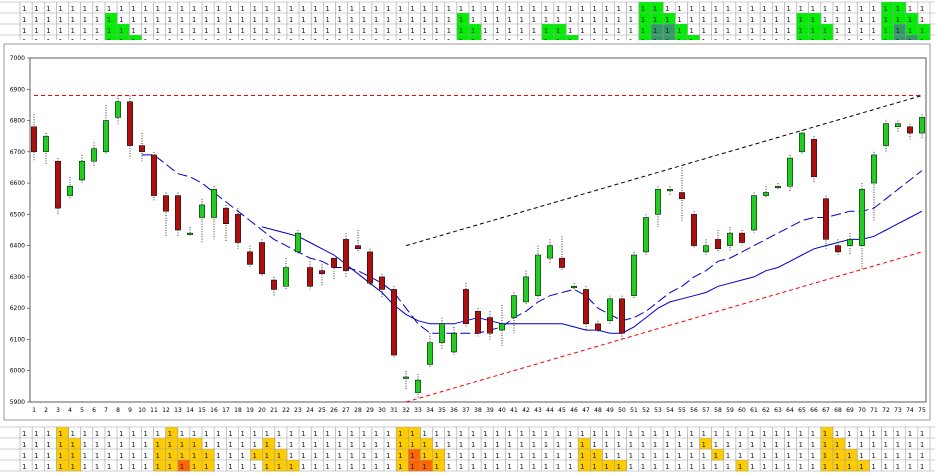 This screenshot has width=935, height=475. Describe the element at coordinates (214, 410) in the screenshot. I see `x-tick-label: 16` at that location.